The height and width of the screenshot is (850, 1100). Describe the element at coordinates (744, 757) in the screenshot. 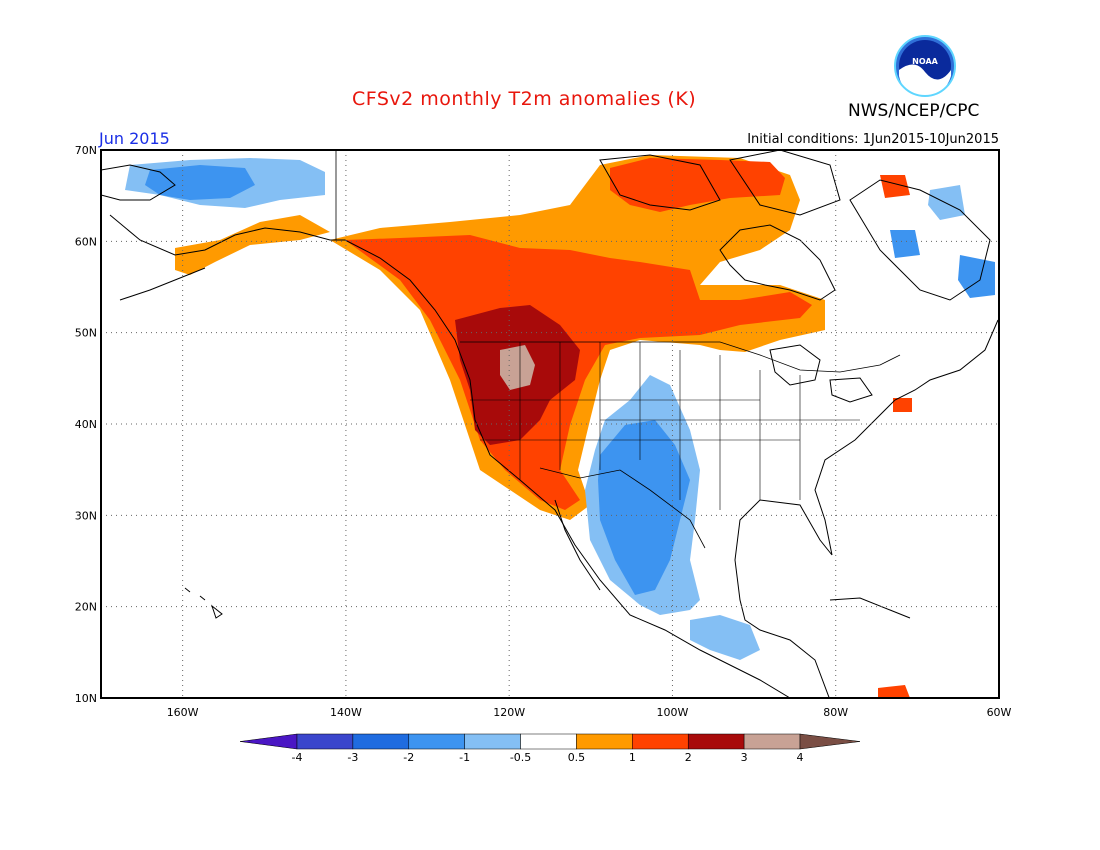

I see `legend-tick-label: 3` at that location.